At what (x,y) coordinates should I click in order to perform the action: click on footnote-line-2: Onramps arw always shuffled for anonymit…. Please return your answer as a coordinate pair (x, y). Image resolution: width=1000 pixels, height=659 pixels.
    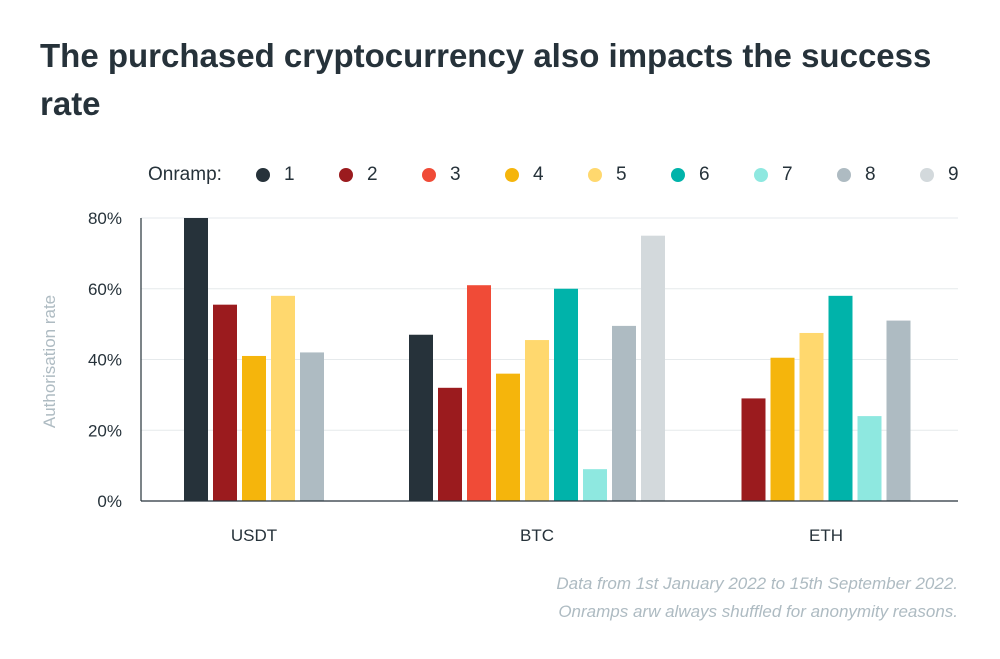
    Looking at the image, I should click on (758, 611).